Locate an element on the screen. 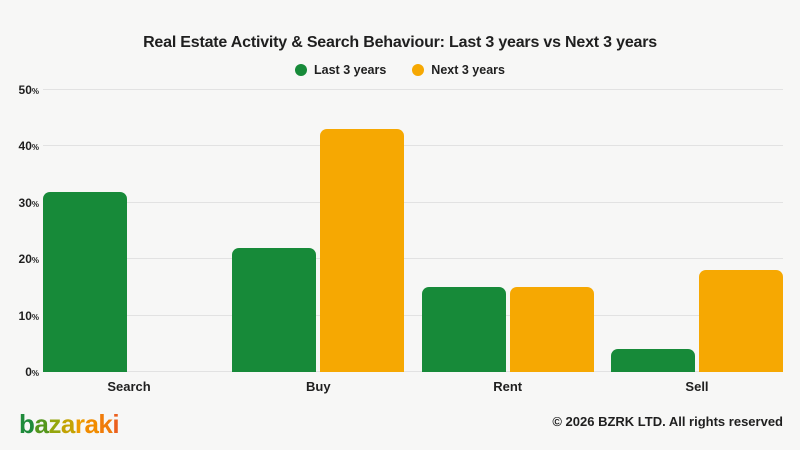  bar-group-search: Search is located at coordinates (129, 242).